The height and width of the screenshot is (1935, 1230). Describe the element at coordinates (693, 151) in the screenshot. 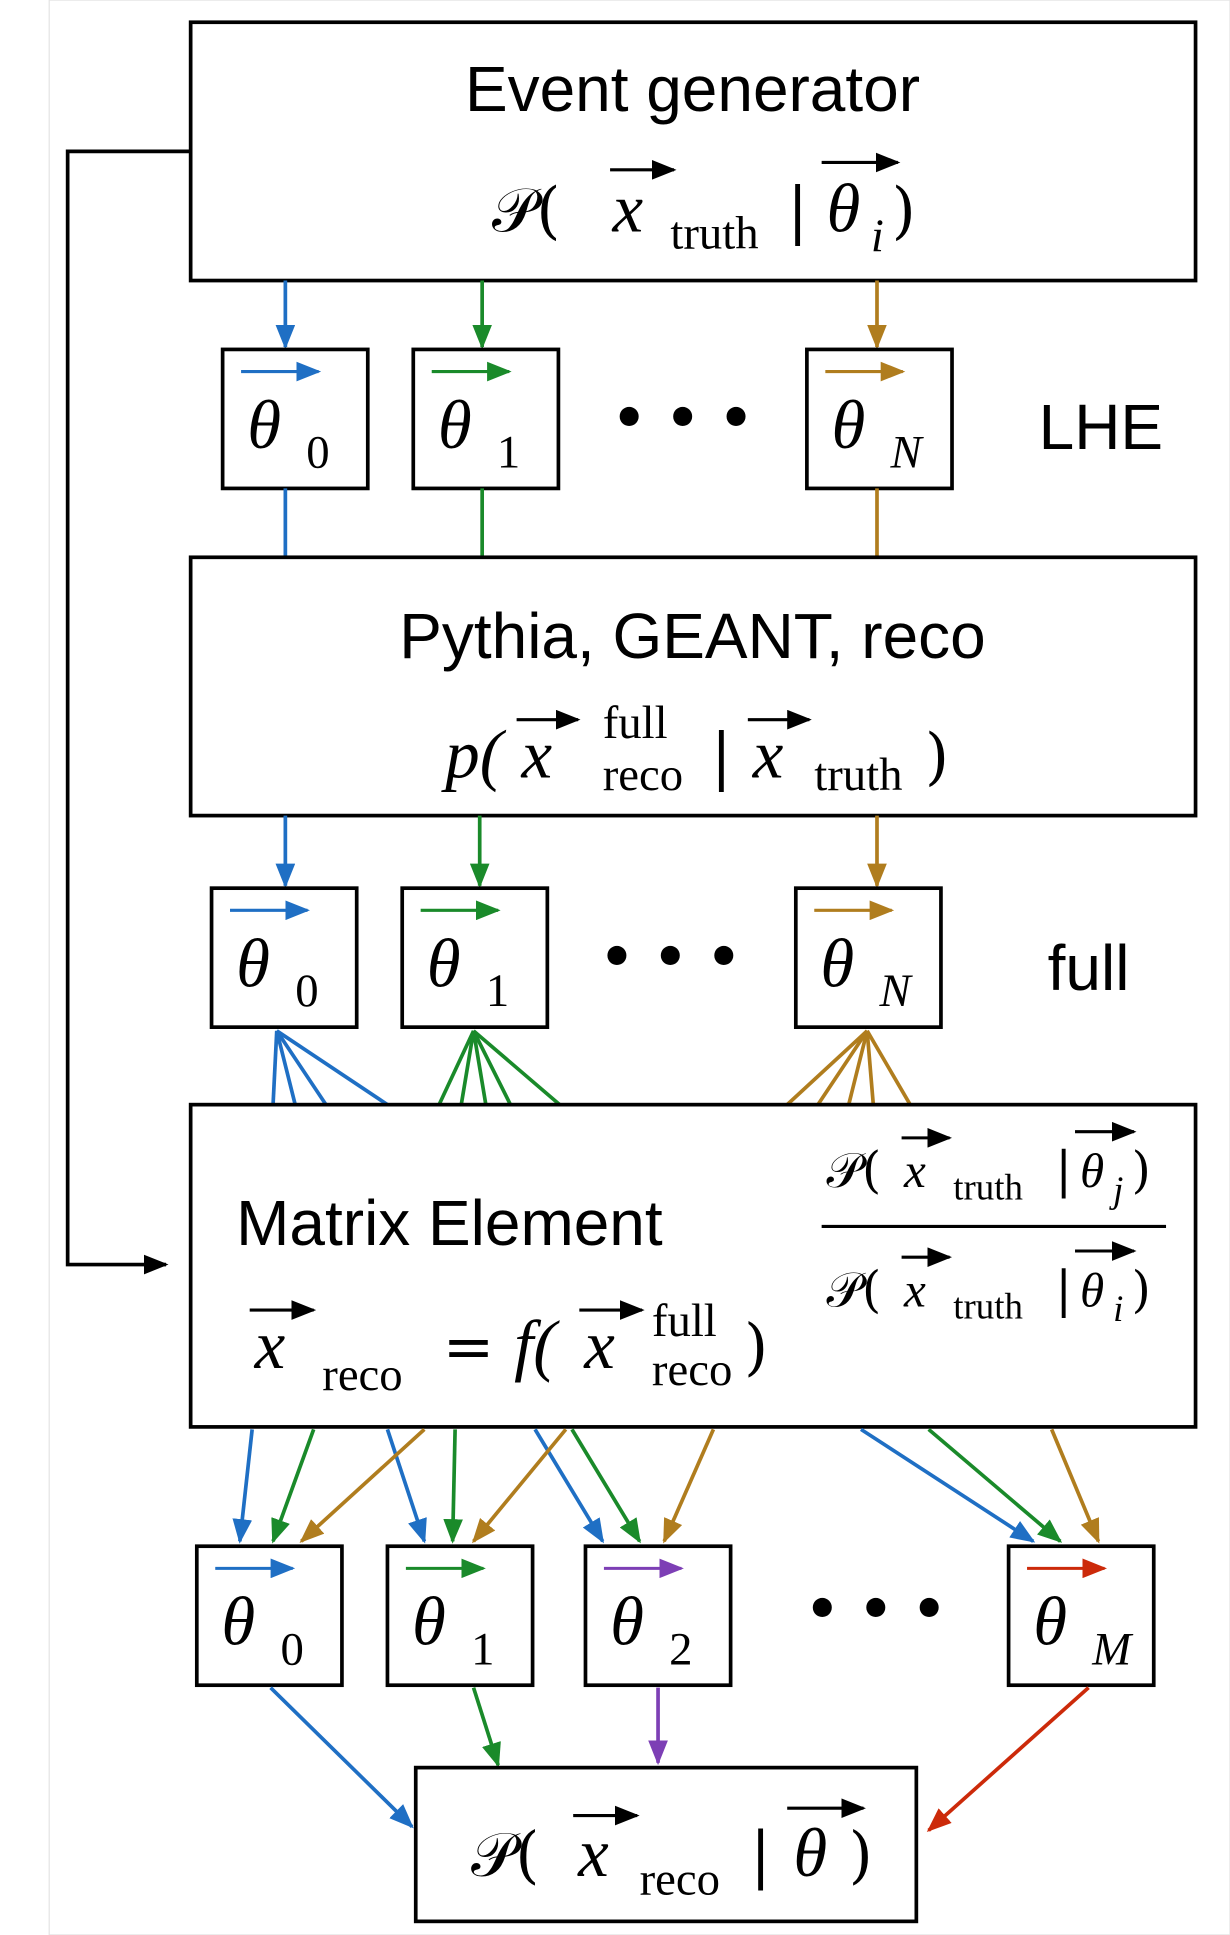

I see `event-generator-box` at that location.